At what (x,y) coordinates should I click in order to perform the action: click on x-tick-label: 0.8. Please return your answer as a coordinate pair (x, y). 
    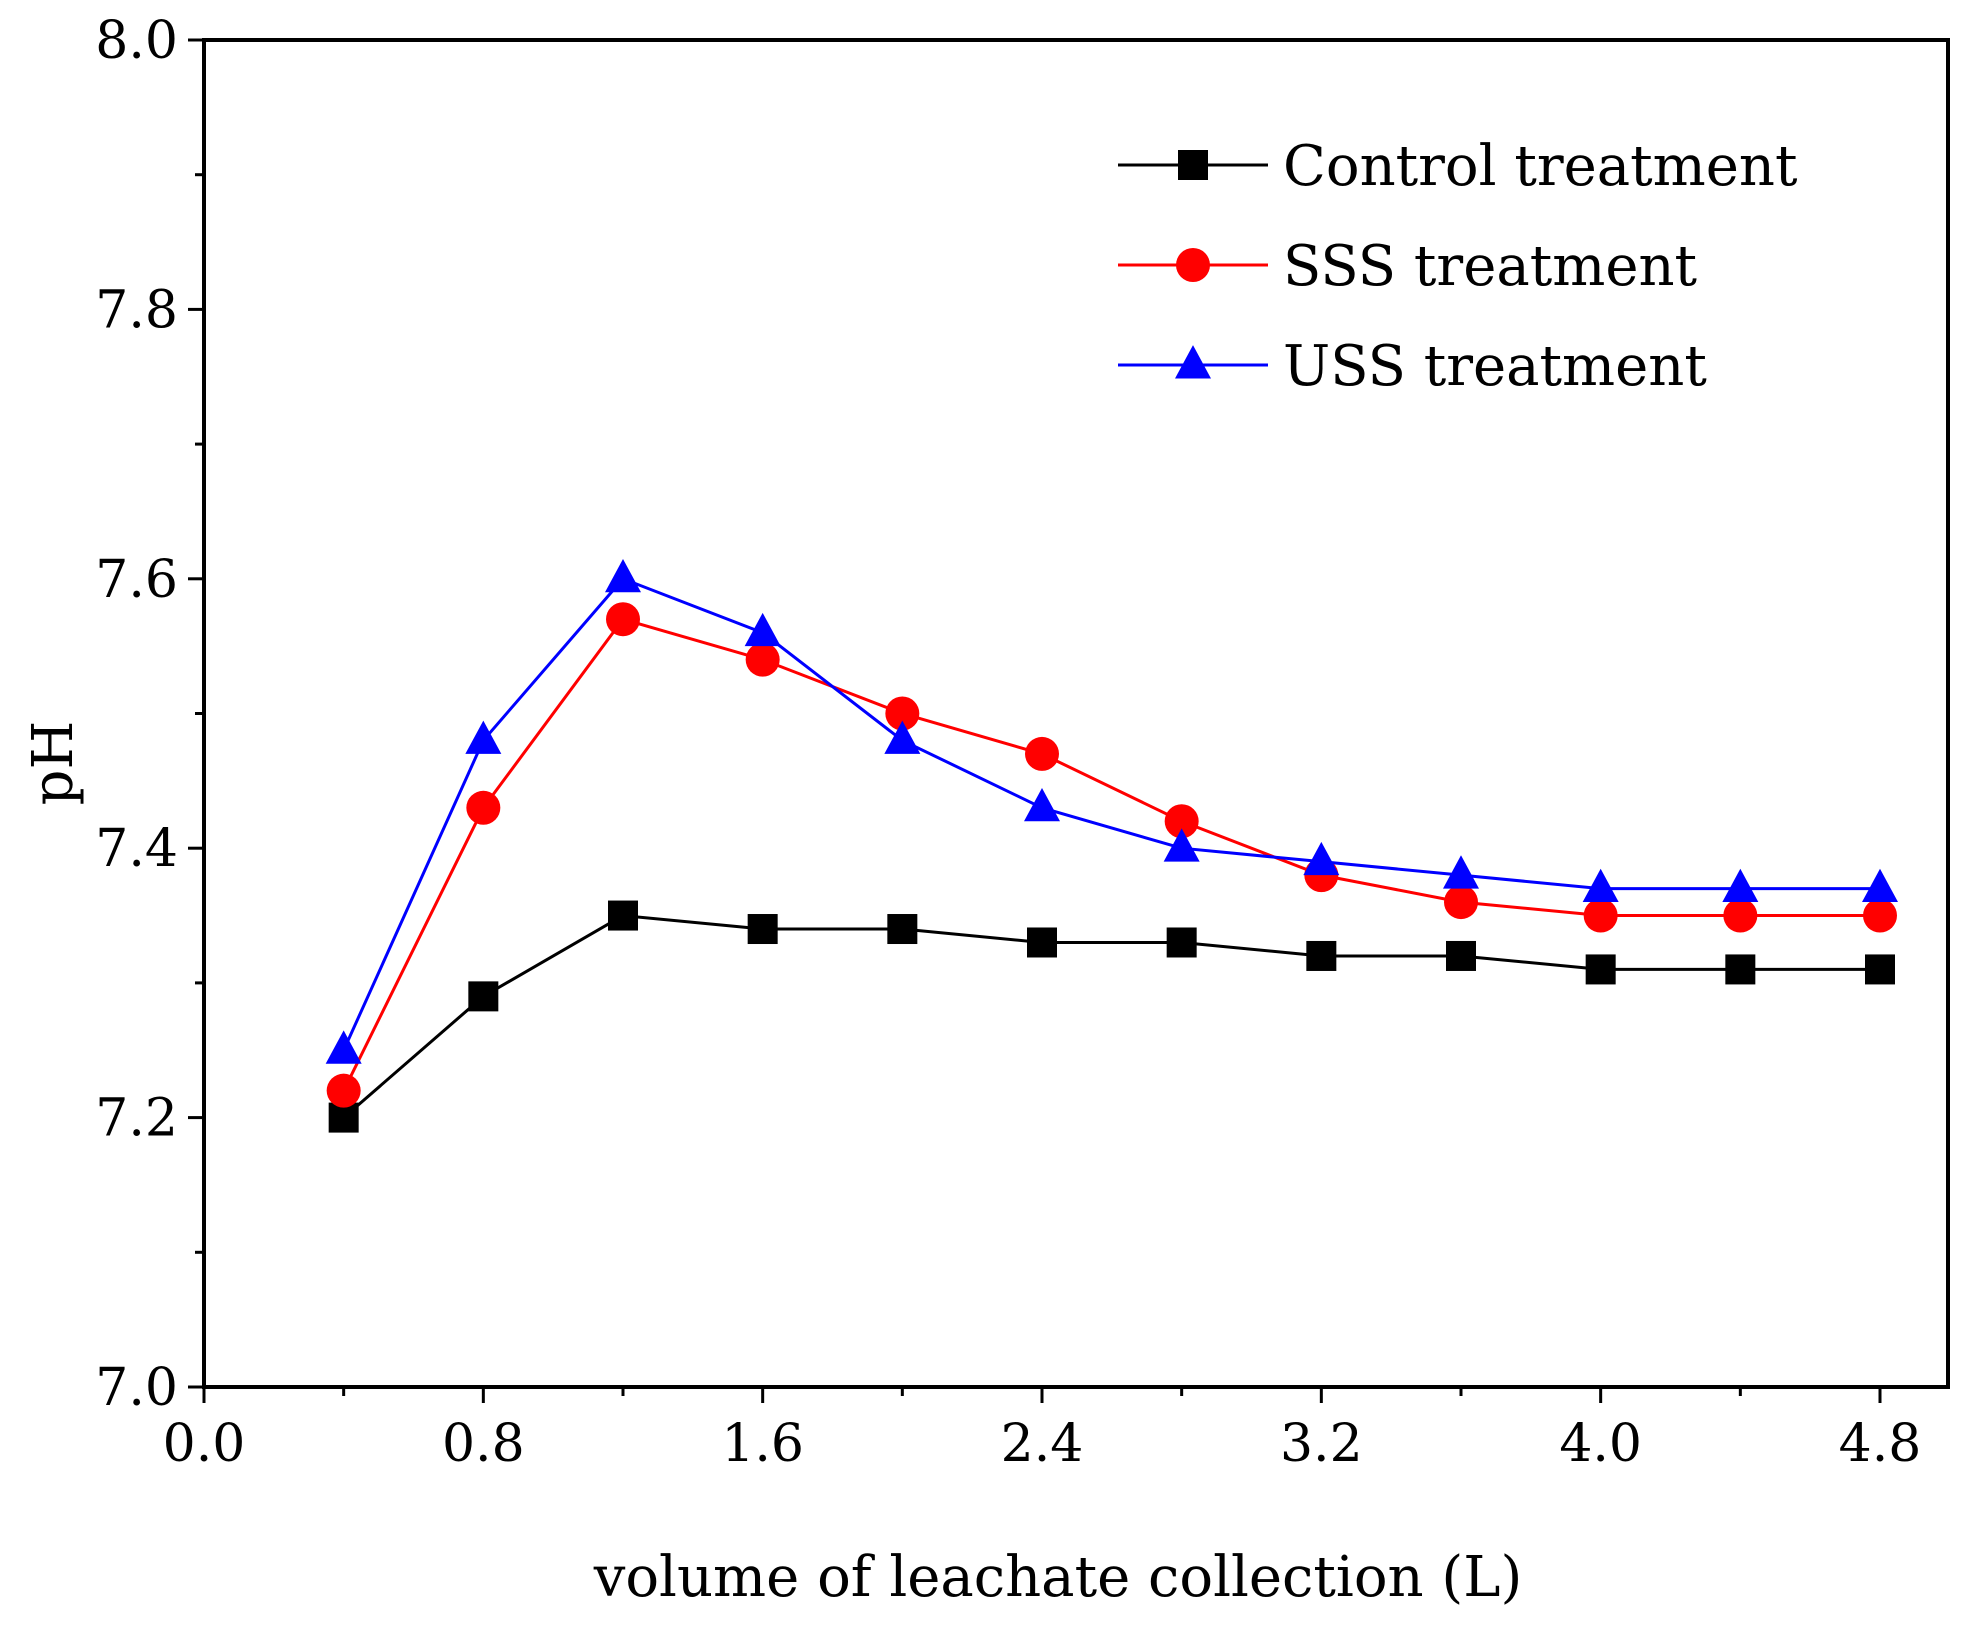
    Looking at the image, I should click on (483, 1444).